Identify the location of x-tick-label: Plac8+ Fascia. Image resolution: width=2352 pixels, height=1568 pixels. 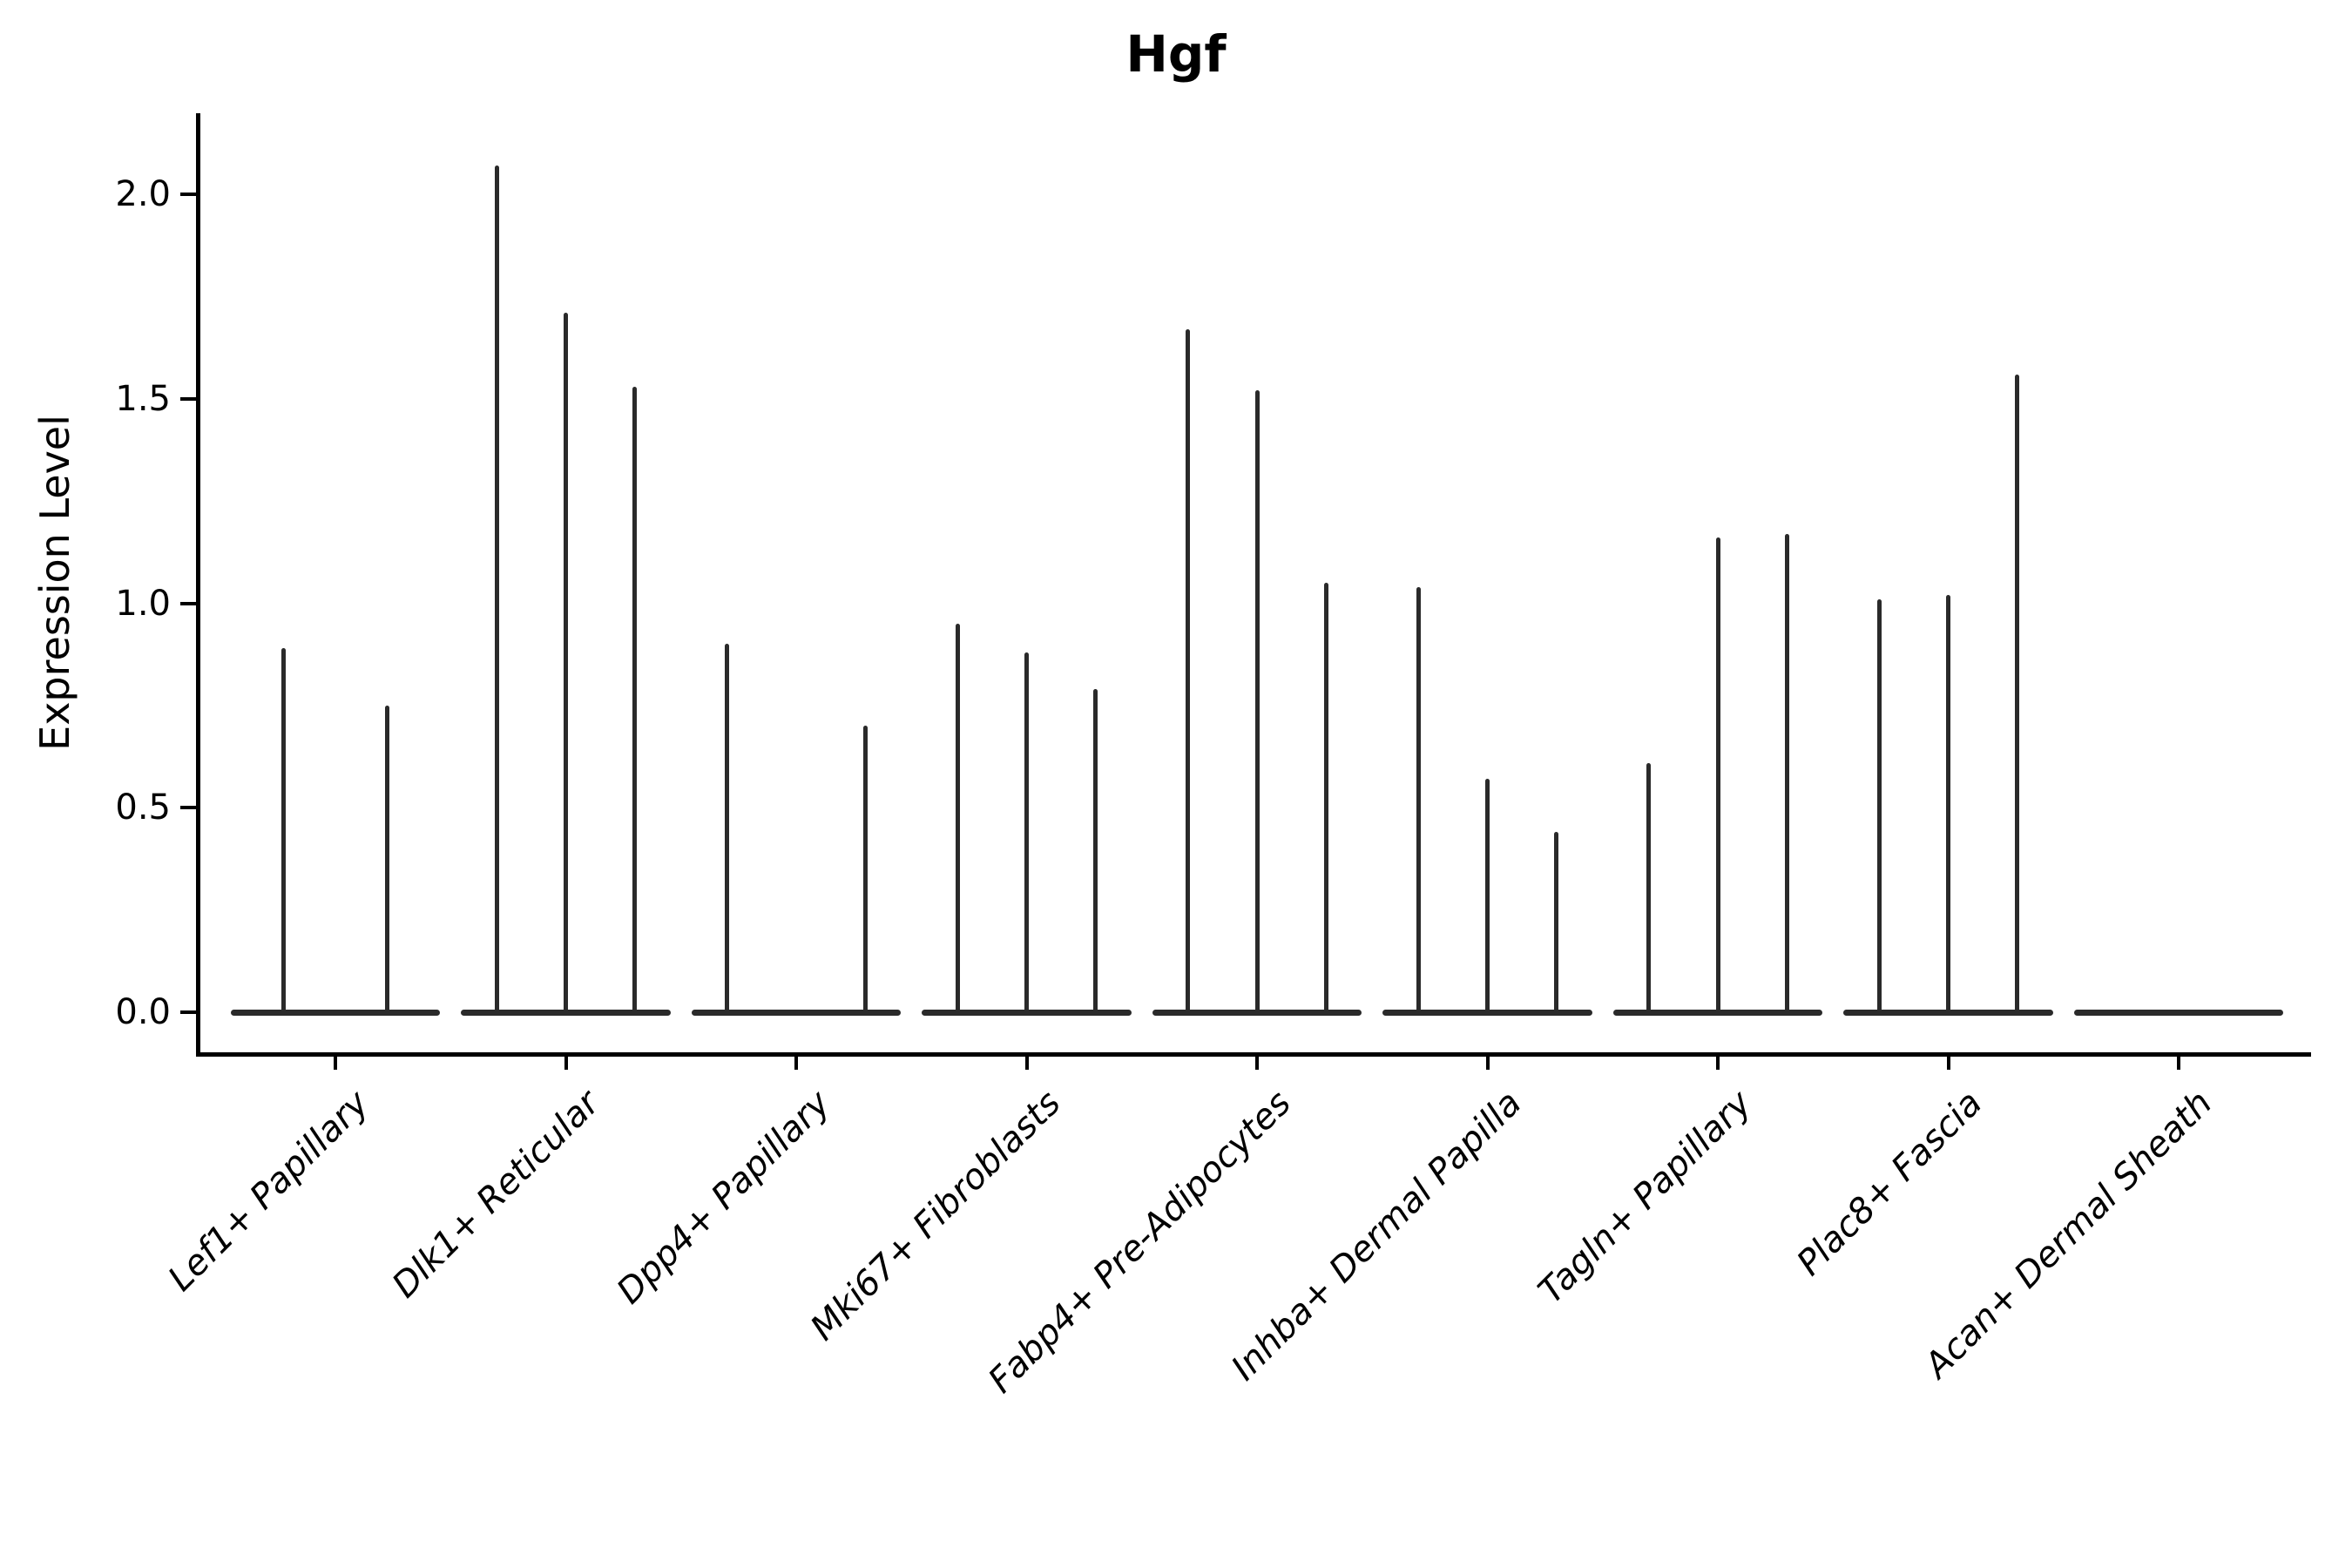
(1890, 1183).